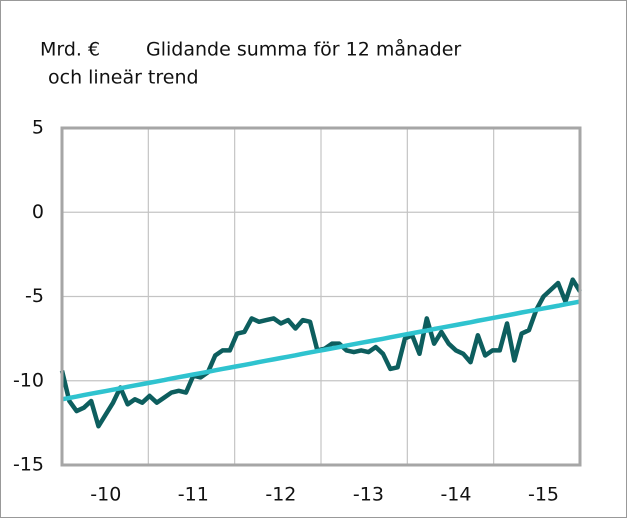 This screenshot has height=518, width=627. What do you see at coordinates (123, 78) in the screenshot?
I see `chart-title: och lineär trend` at bounding box center [123, 78].